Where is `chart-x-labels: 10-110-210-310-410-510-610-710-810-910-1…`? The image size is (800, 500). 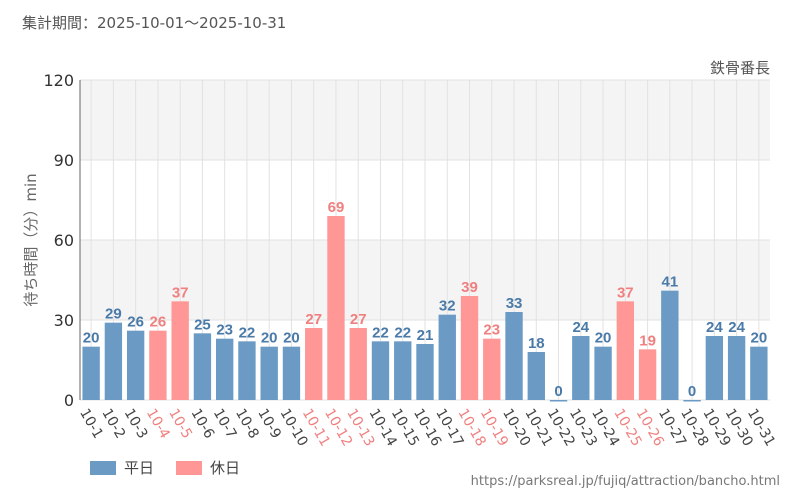
chart-x-labels: 10-110-210-310-410-510-610-710-810-910-1… is located at coordinates (427, 427).